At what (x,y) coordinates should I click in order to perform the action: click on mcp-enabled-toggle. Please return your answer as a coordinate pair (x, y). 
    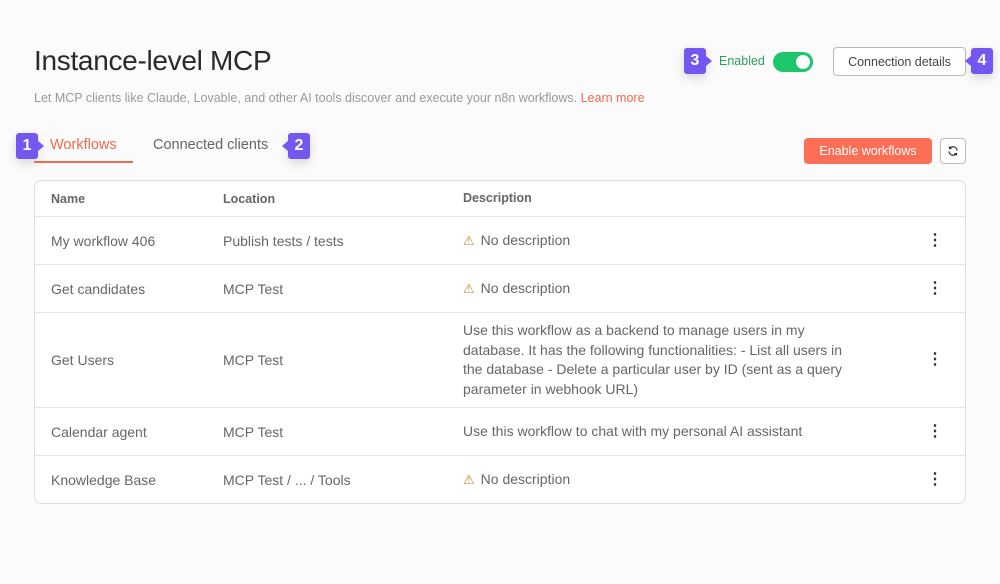
    Looking at the image, I should click on (793, 62).